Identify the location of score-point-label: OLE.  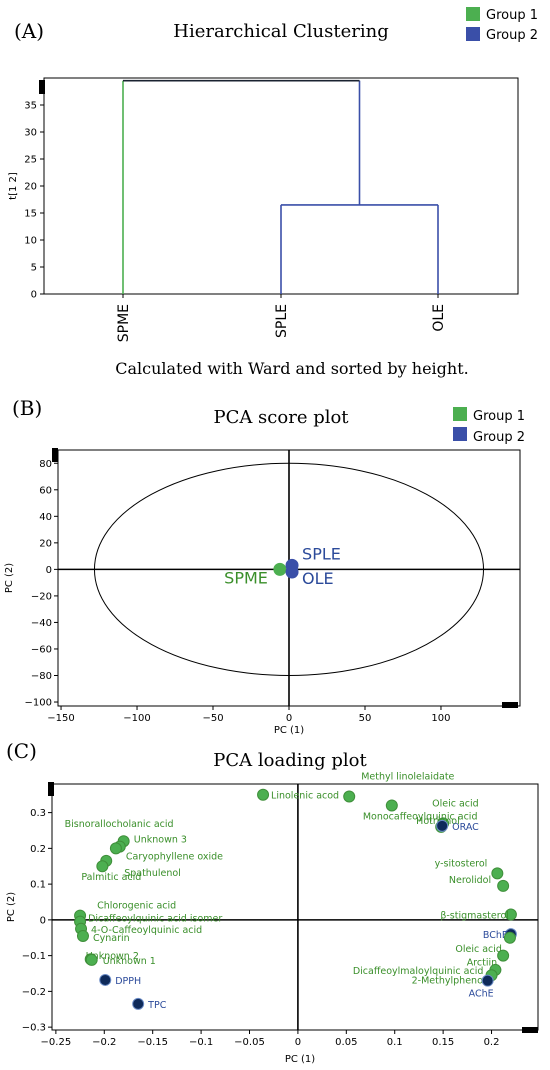
(318, 578).